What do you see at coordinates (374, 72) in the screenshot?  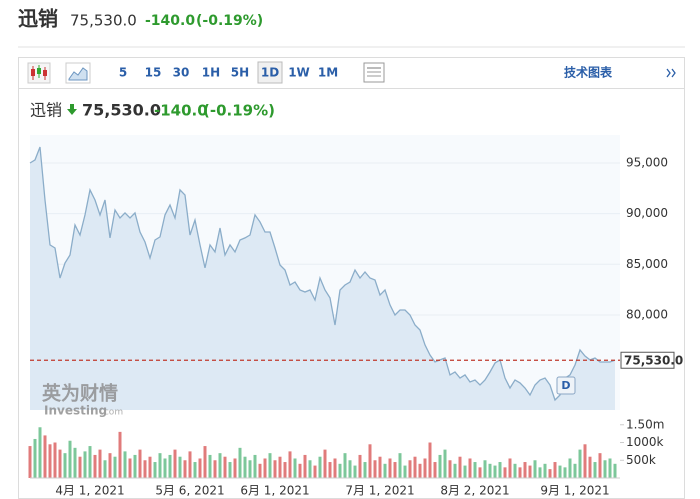 I see `table-icon` at bounding box center [374, 72].